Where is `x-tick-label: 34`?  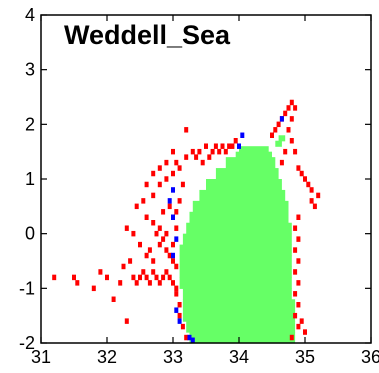 x-tick-label: 34 is located at coordinates (239, 357).